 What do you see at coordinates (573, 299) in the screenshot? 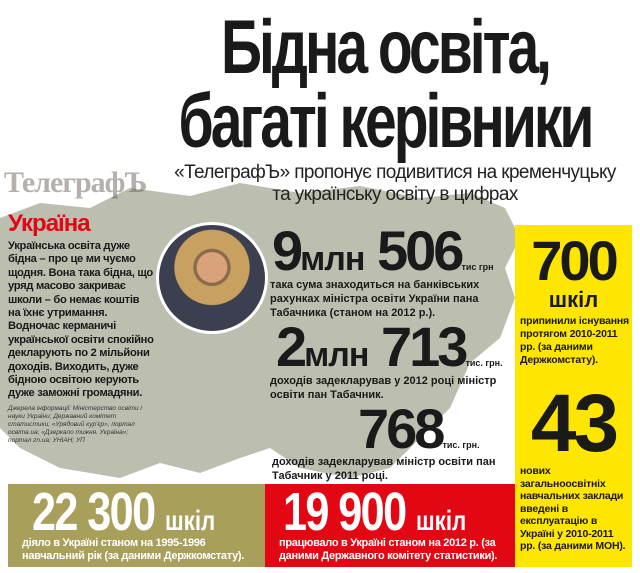
I see `schools-closed-unit: шкіл` at bounding box center [573, 299].